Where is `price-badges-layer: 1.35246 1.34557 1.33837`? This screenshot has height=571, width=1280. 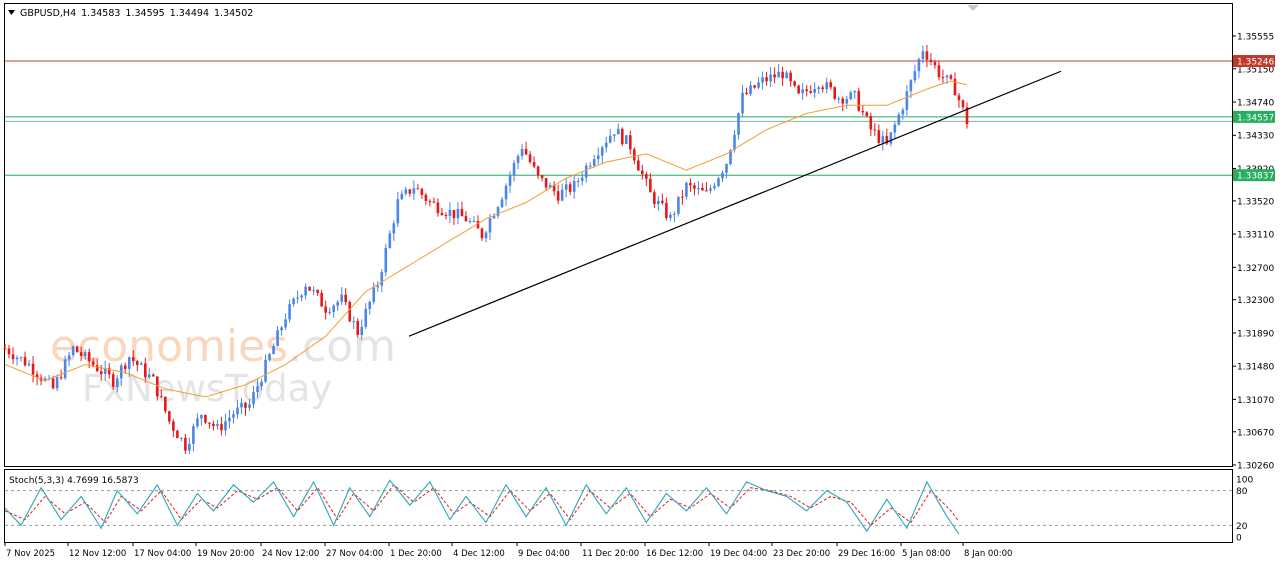 price-badges-layer: 1.35246 1.34557 1.33837 is located at coordinates (1254, 118).